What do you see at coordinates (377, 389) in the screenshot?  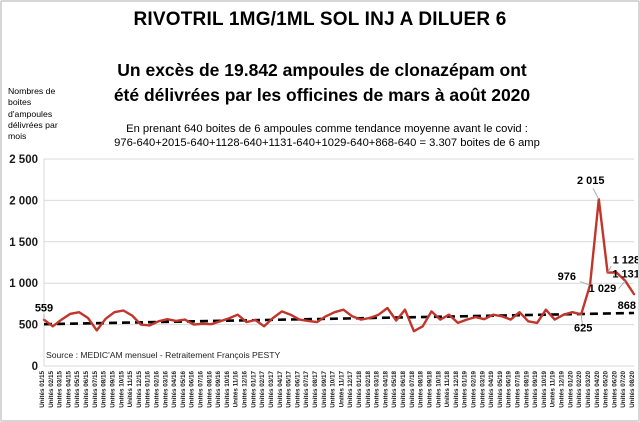 I see `x-axis-tick-label: Unités 03/18` at bounding box center [377, 389].